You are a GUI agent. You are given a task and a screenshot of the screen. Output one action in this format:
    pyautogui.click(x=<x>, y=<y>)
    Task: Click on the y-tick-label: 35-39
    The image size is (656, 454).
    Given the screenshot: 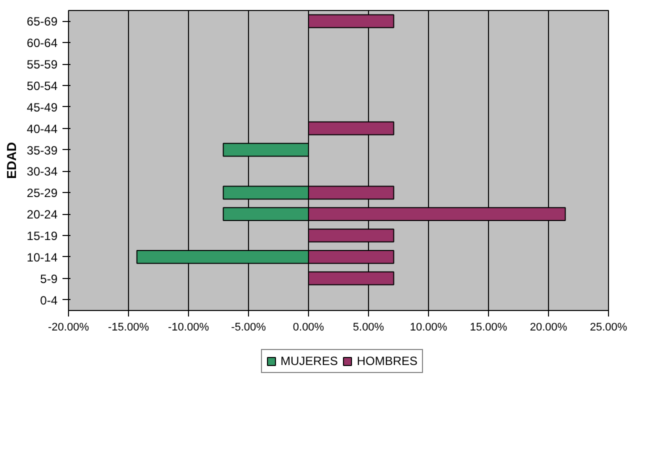 What is the action you would take?
    pyautogui.click(x=42, y=150)
    